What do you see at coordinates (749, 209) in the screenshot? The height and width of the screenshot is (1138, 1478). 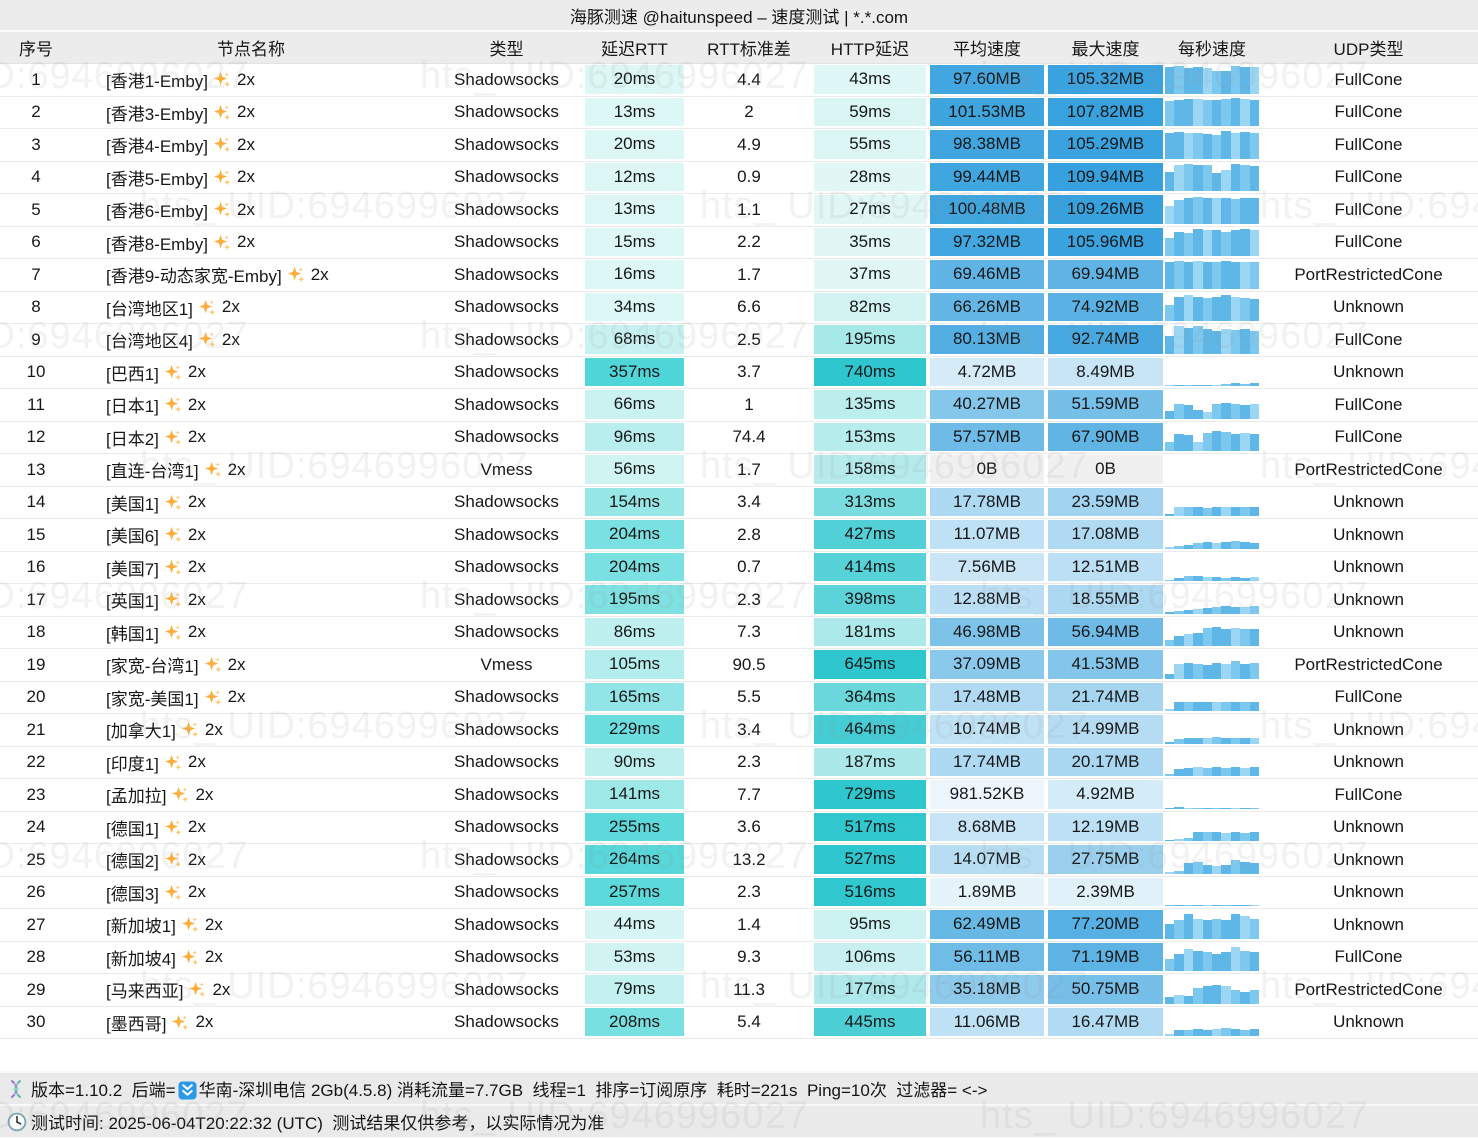 I see `rtt-stddev-cell: 1.1` at bounding box center [749, 209].